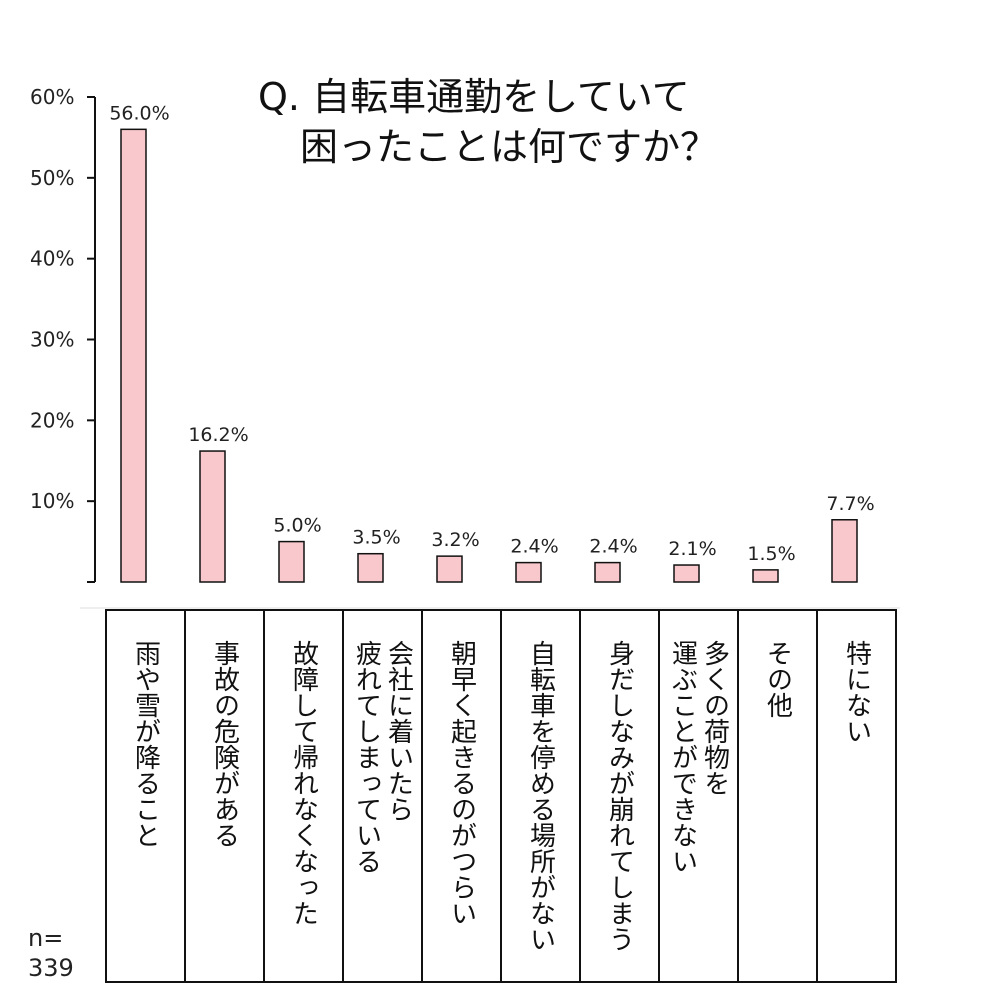  What do you see at coordinates (850, 504) in the screenshot?
I see `bar-value-label: 7.7%` at bounding box center [850, 504].